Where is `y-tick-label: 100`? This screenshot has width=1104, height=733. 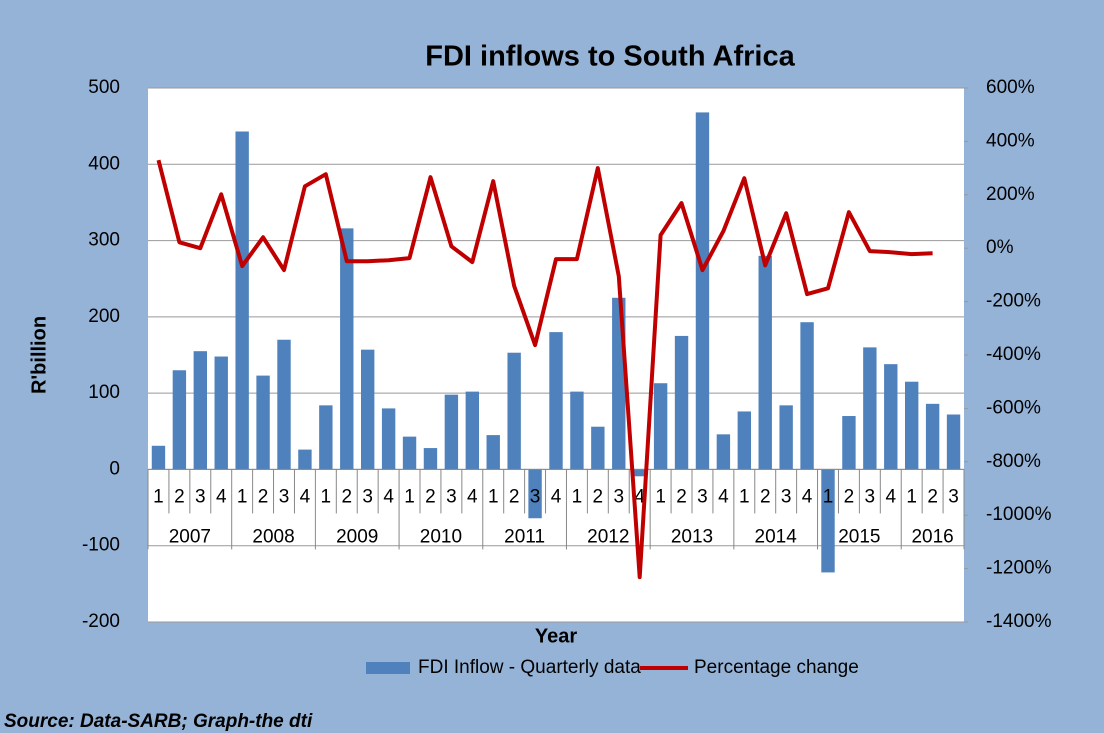
y-tick-label: 100 is located at coordinates (104, 392).